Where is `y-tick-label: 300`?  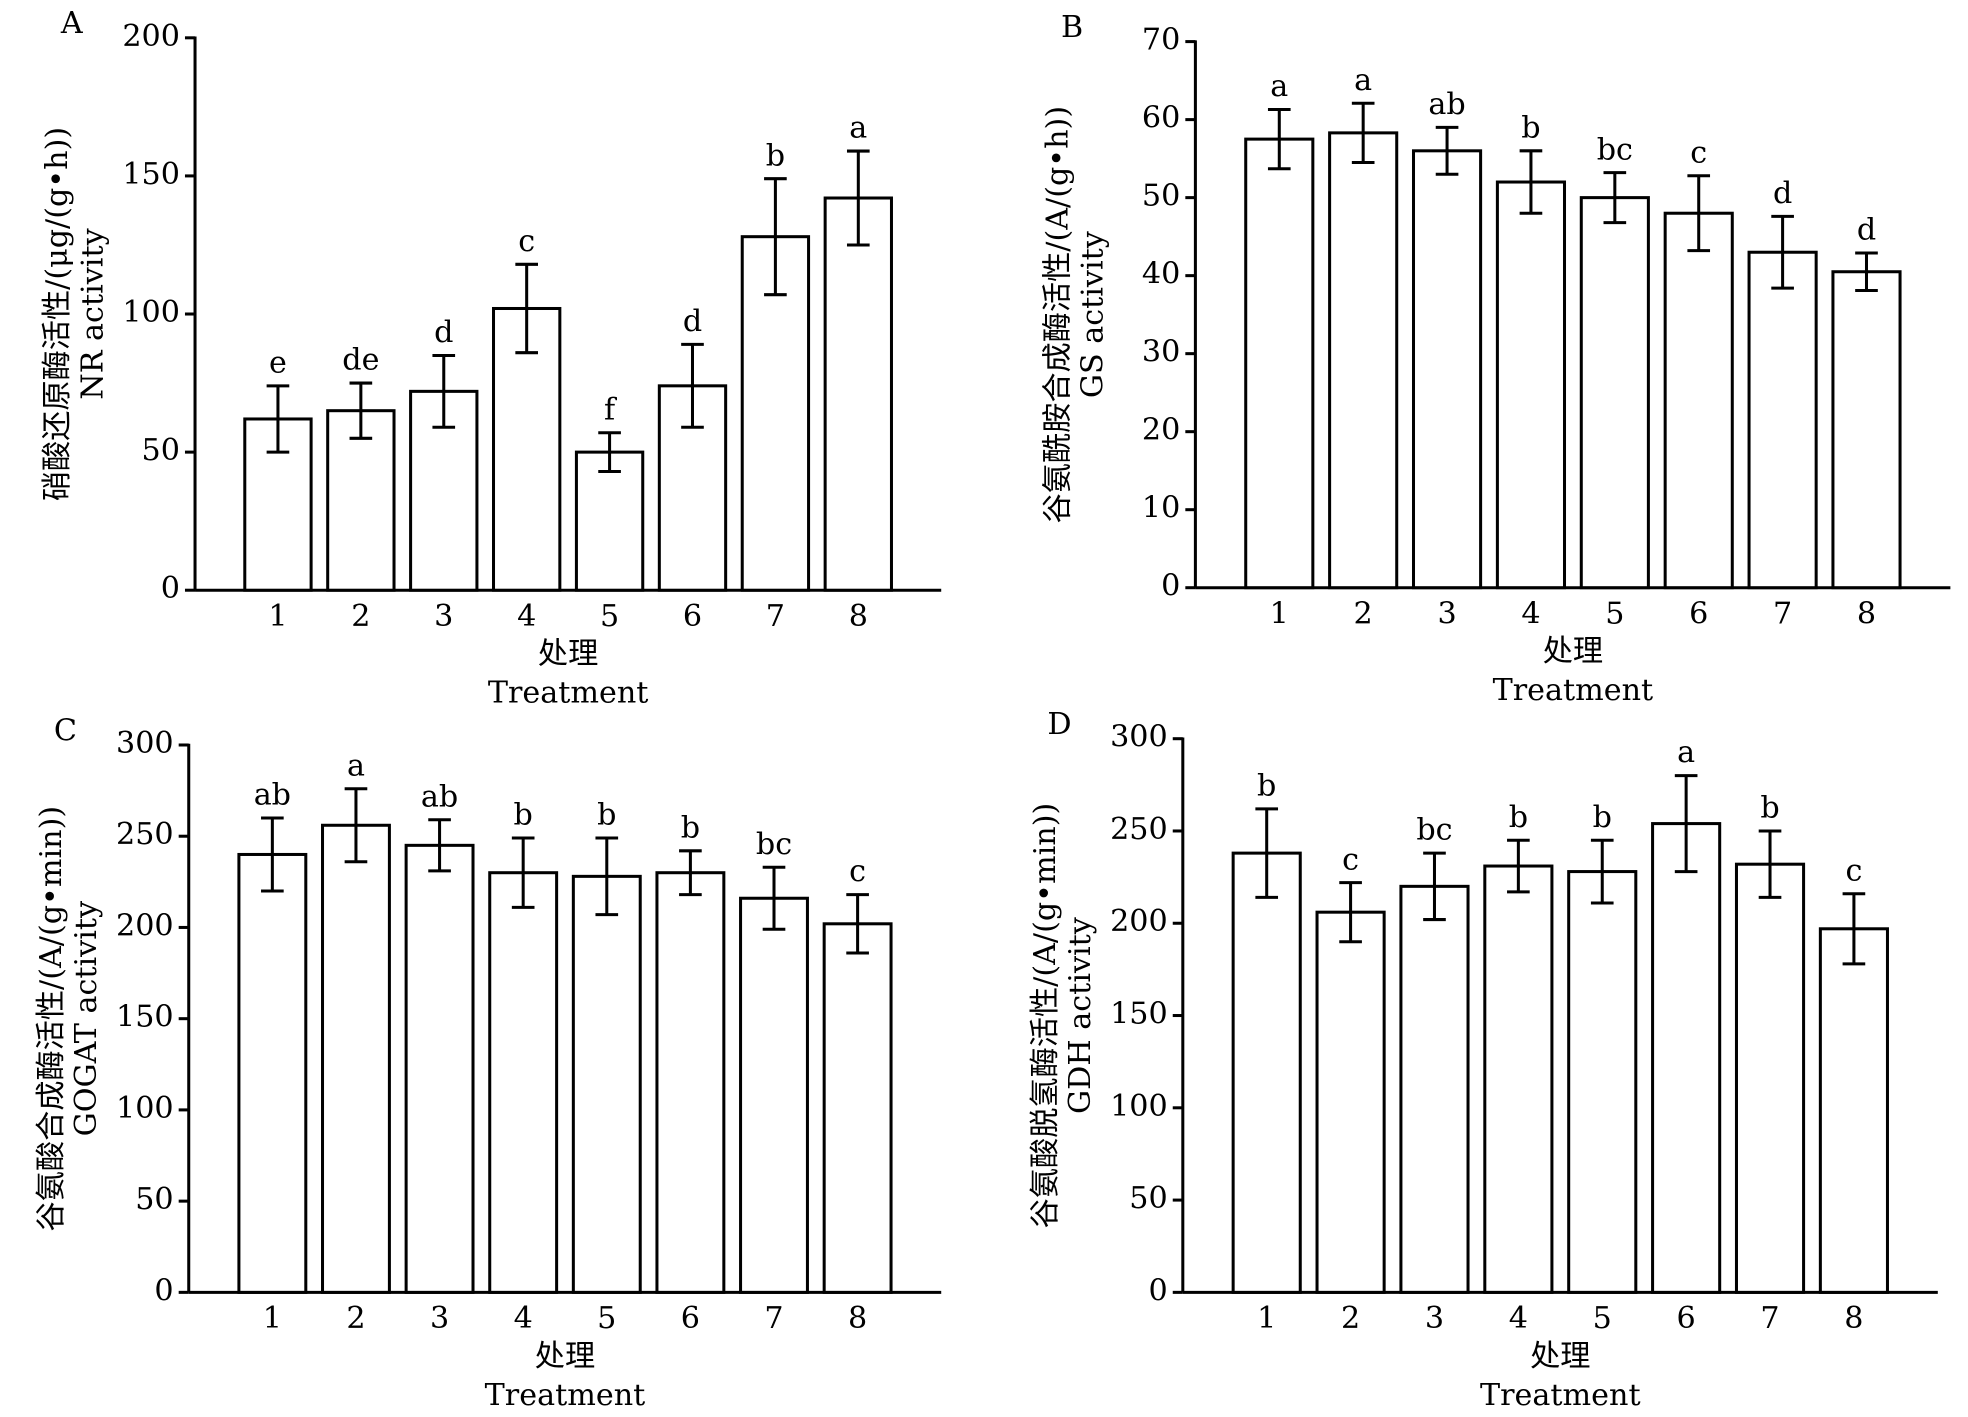
y-tick-label: 300 is located at coordinates (1139, 737).